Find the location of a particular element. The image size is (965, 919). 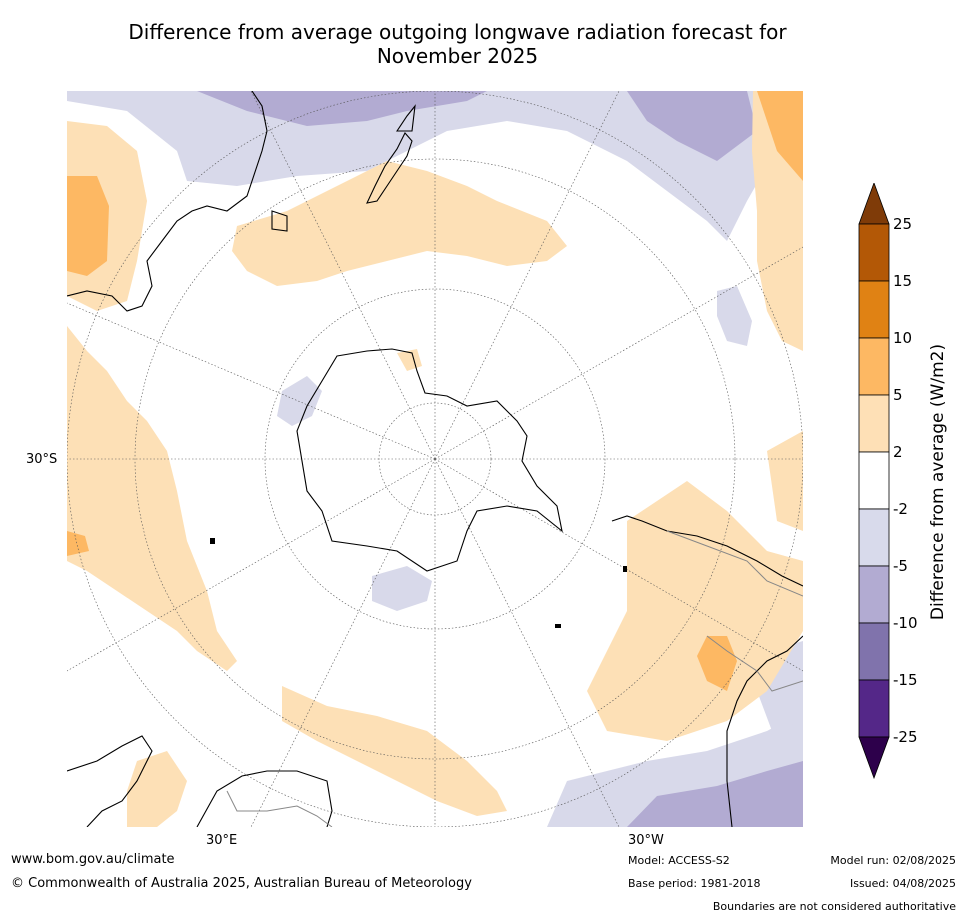

south-america-outline is located at coordinates (707, 671).